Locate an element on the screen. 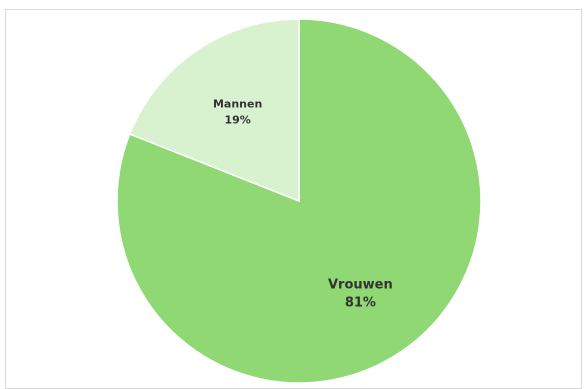 The height and width of the screenshot is (389, 588). slice-value-label: 19% is located at coordinates (237, 120).